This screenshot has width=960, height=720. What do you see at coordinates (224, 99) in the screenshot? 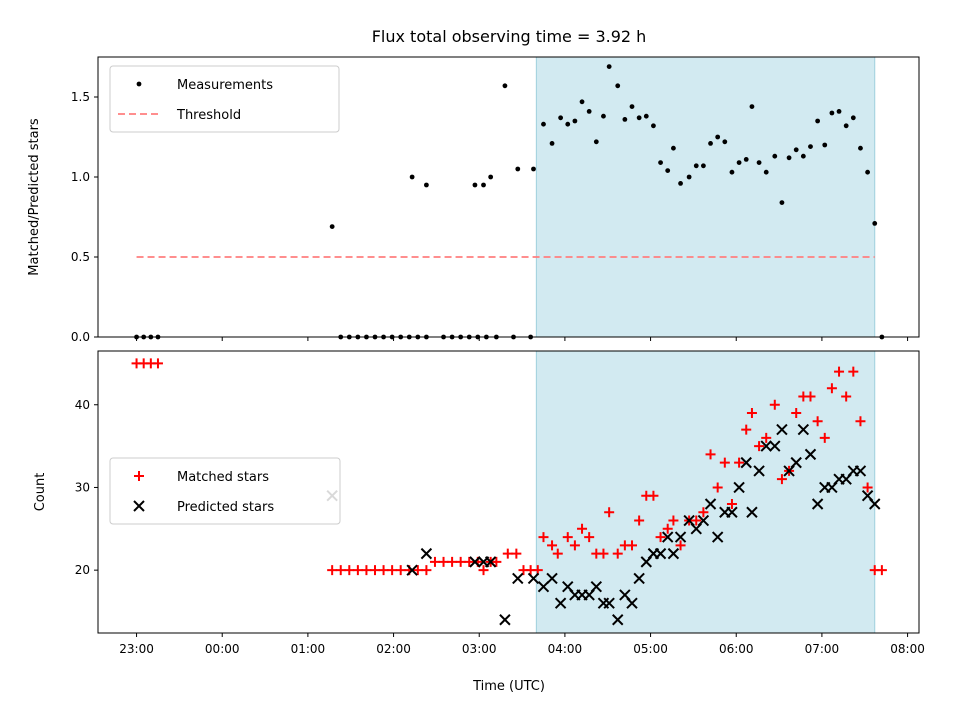
I see `legend: Measurements Threshold` at bounding box center [224, 99].